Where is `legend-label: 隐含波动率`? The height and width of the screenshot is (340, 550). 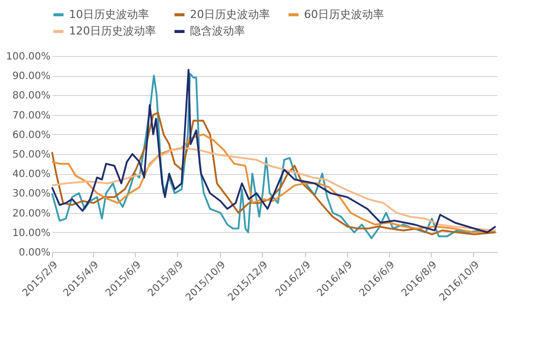
legend-label: 隐含波动率 is located at coordinates (217, 31).